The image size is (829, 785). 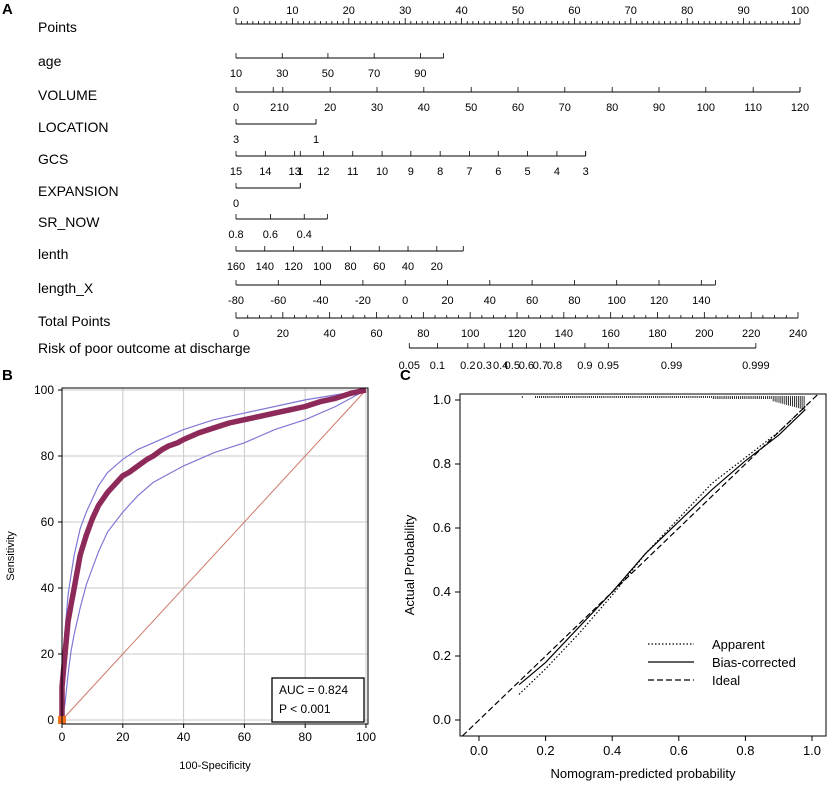 What do you see at coordinates (565, 108) in the screenshot?
I see `volume-tick-label: 70` at bounding box center [565, 108].